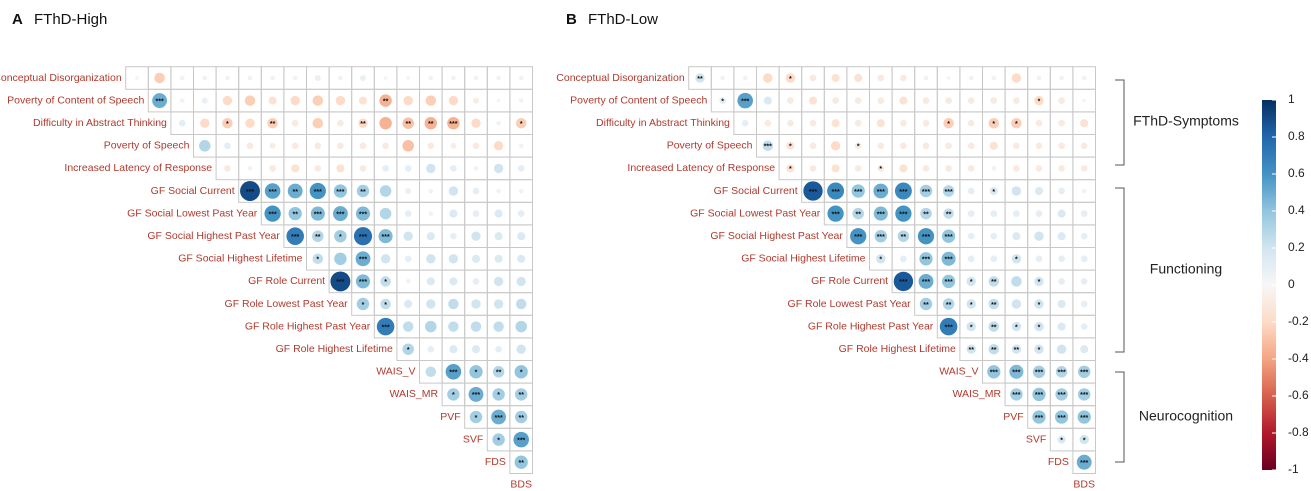  Describe the element at coordinates (1269, 285) in the screenshot. I see `color-bar` at that location.